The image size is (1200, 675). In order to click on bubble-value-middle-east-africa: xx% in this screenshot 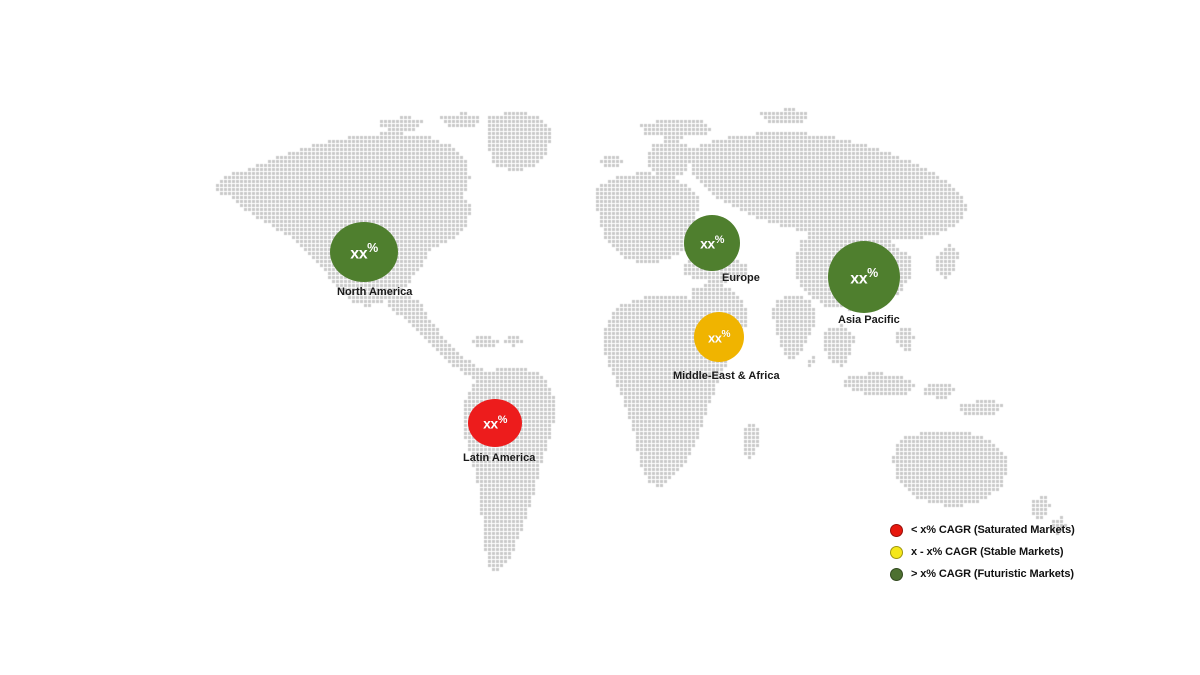, I will do `click(719, 337)`.